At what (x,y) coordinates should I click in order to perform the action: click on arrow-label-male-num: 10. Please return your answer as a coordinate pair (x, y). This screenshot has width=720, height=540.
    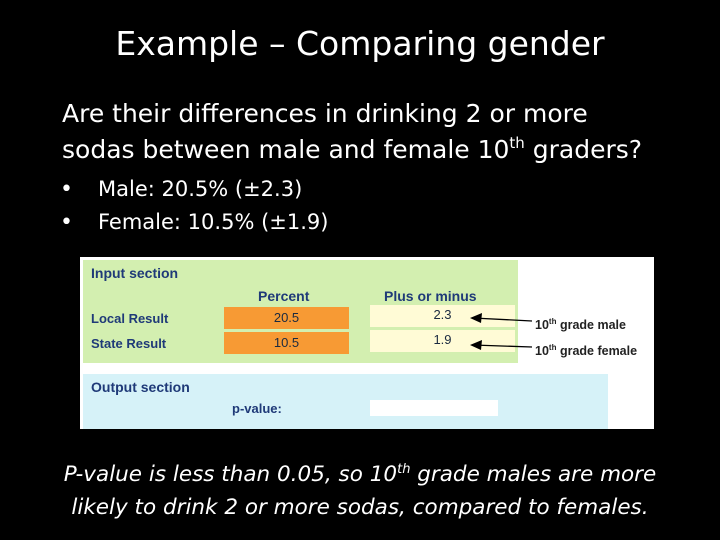
    Looking at the image, I should click on (542, 325).